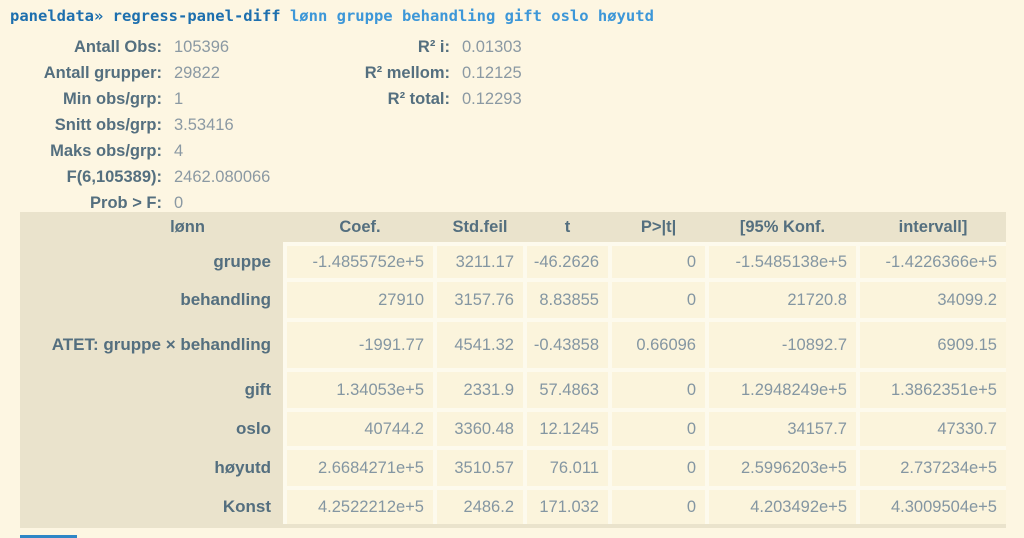  I want to click on table-cell: 40744.2, so click(360, 429).